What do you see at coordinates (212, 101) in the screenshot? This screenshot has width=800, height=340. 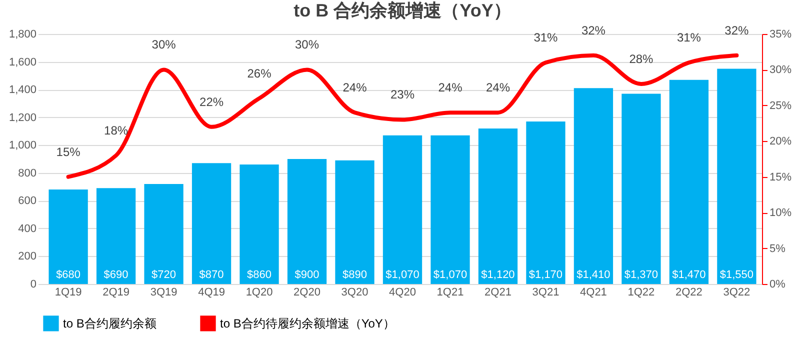 I see `data-label: 22%` at bounding box center [212, 101].